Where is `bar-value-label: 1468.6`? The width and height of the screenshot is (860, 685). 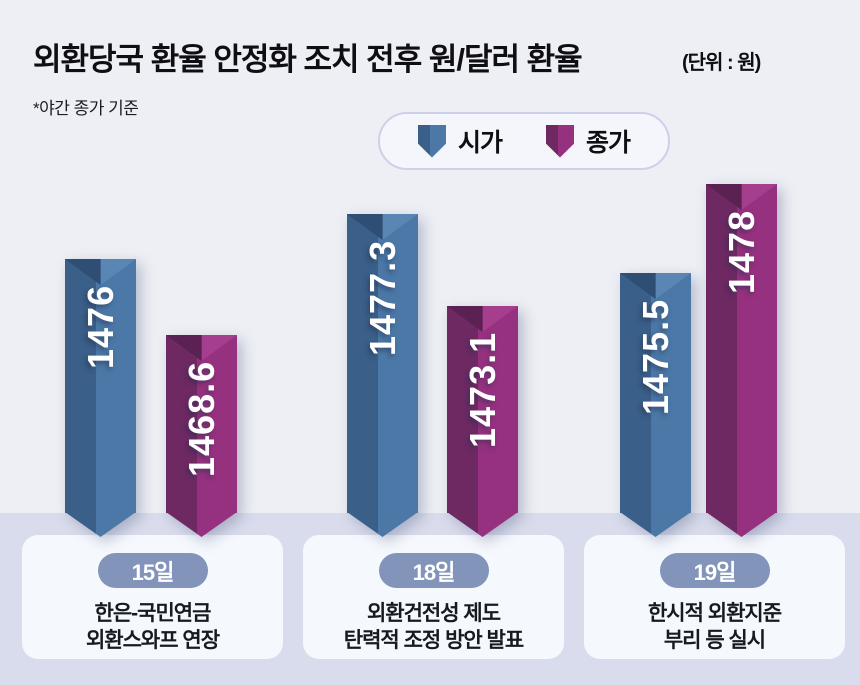 bar-value-label: 1468.6 is located at coordinates (201, 419).